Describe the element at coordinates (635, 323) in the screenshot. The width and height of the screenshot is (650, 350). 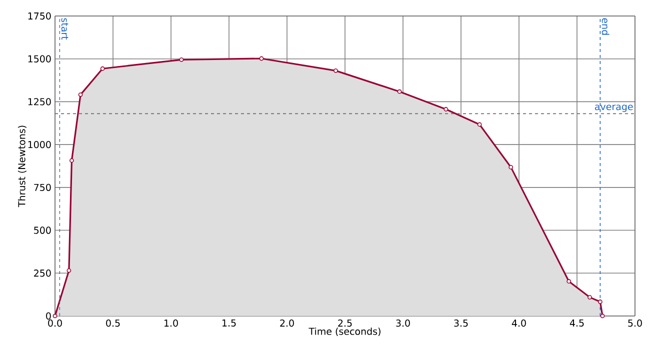
I see `x-tick-label: 5.0` at that location.